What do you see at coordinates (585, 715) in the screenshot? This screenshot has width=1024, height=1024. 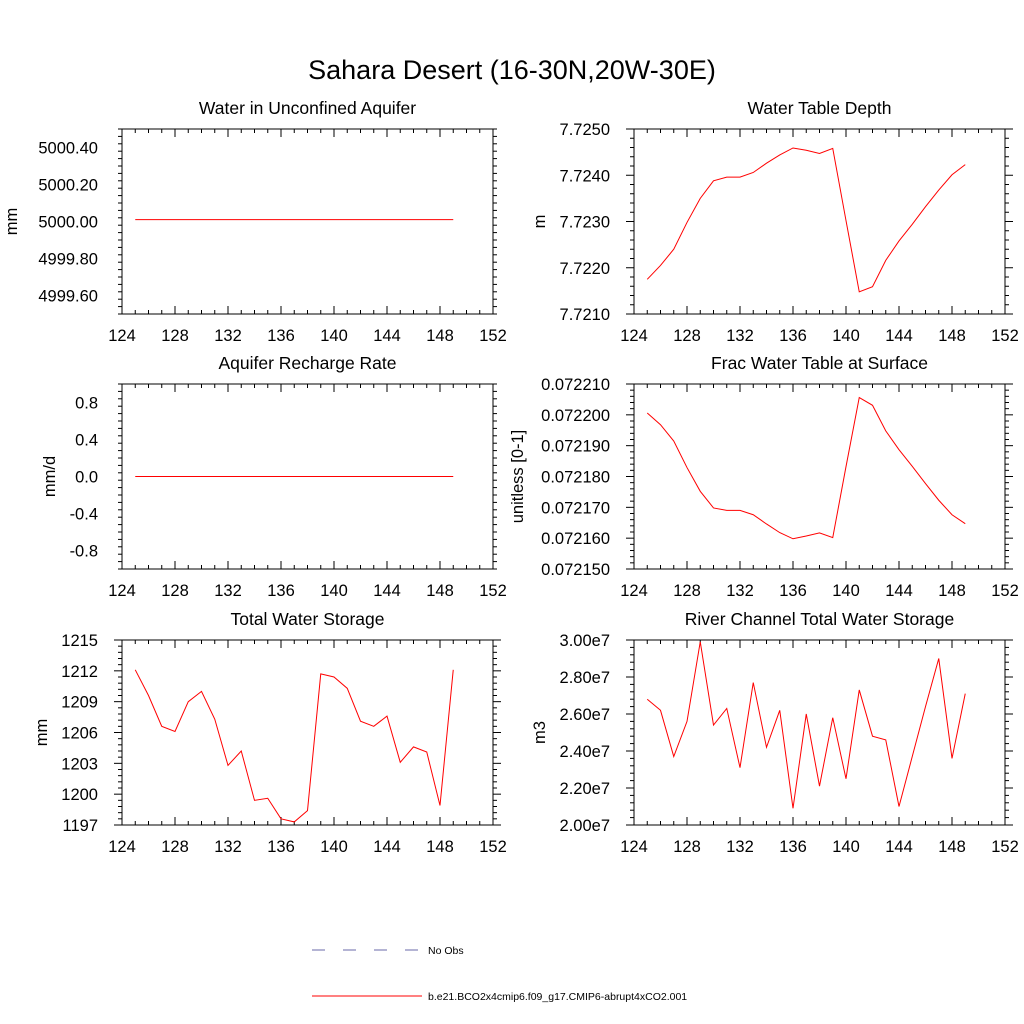 I see `y-tick-label: 2.60e7` at bounding box center [585, 715].